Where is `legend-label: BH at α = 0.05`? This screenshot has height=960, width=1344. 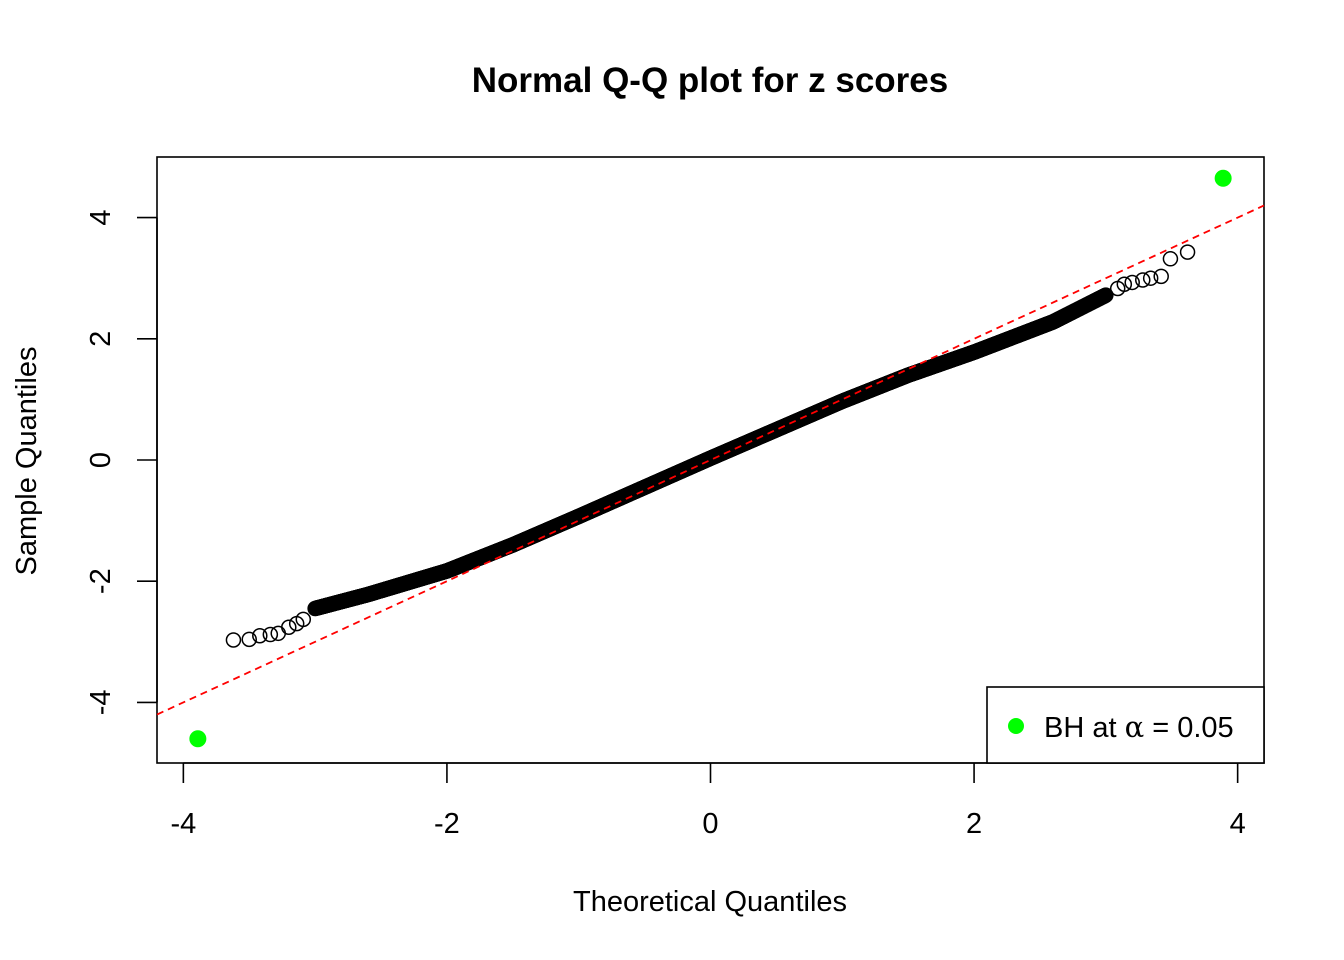
legend-label: BH at α = 0.05 is located at coordinates (1139, 727).